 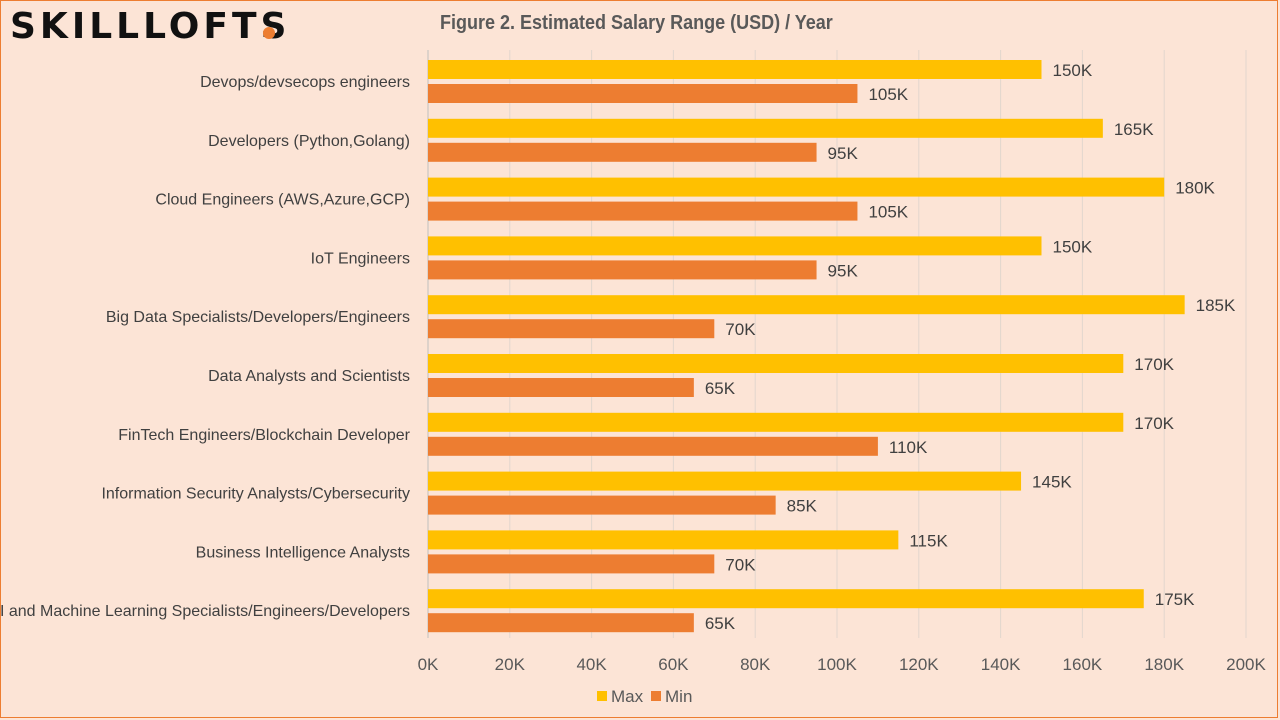 What do you see at coordinates (1164, 664) in the screenshot?
I see `x-tick-label: 180K` at bounding box center [1164, 664].